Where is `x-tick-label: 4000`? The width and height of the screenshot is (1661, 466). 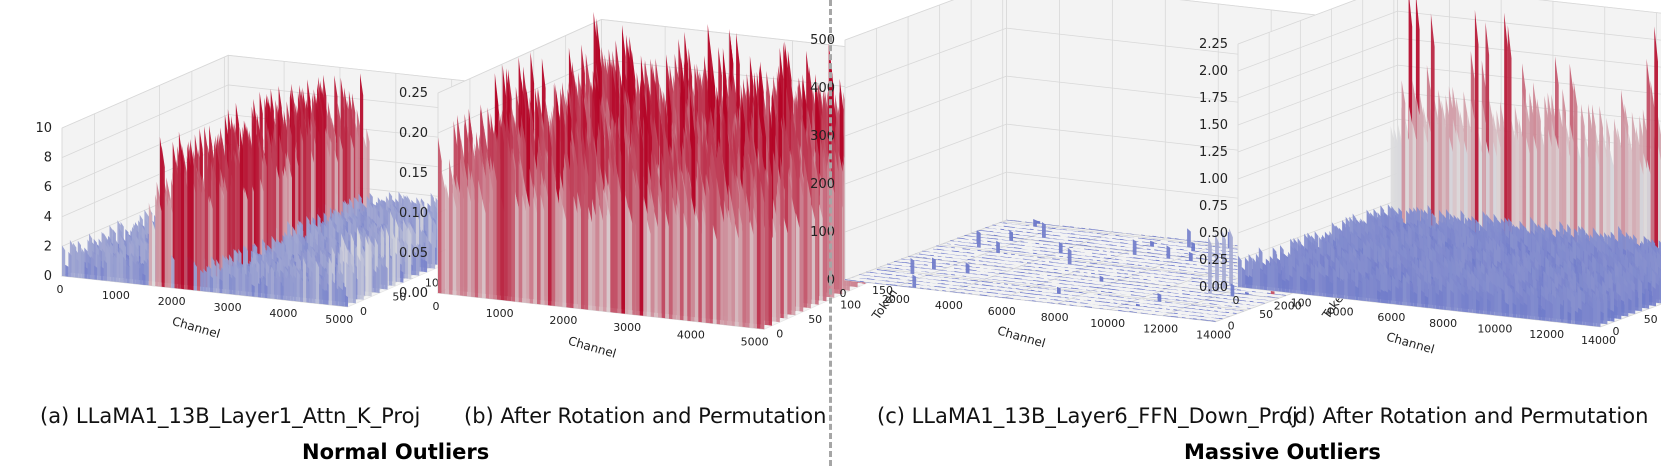 x-tick-label: 4000 is located at coordinates (691, 334).